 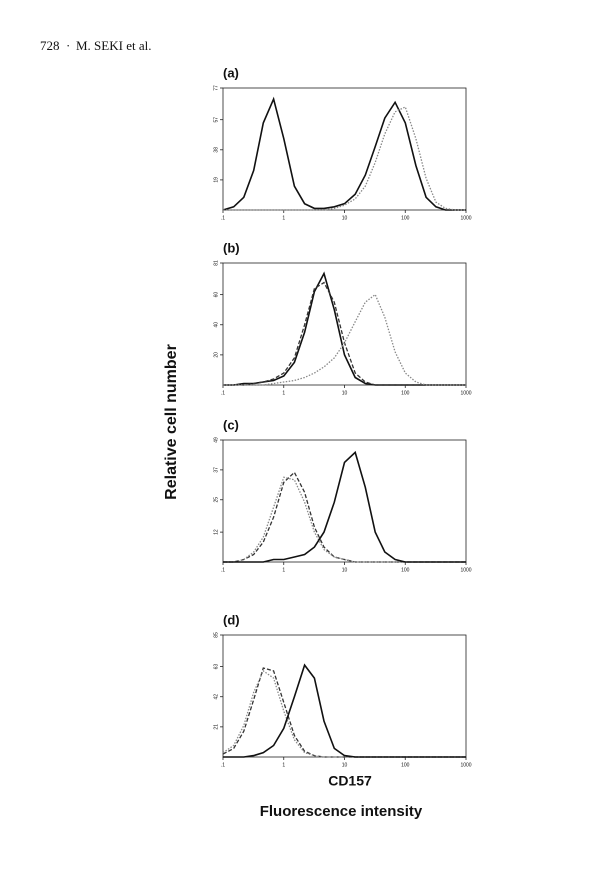 I want to click on y-tick-label: 20, so click(x=216, y=355).